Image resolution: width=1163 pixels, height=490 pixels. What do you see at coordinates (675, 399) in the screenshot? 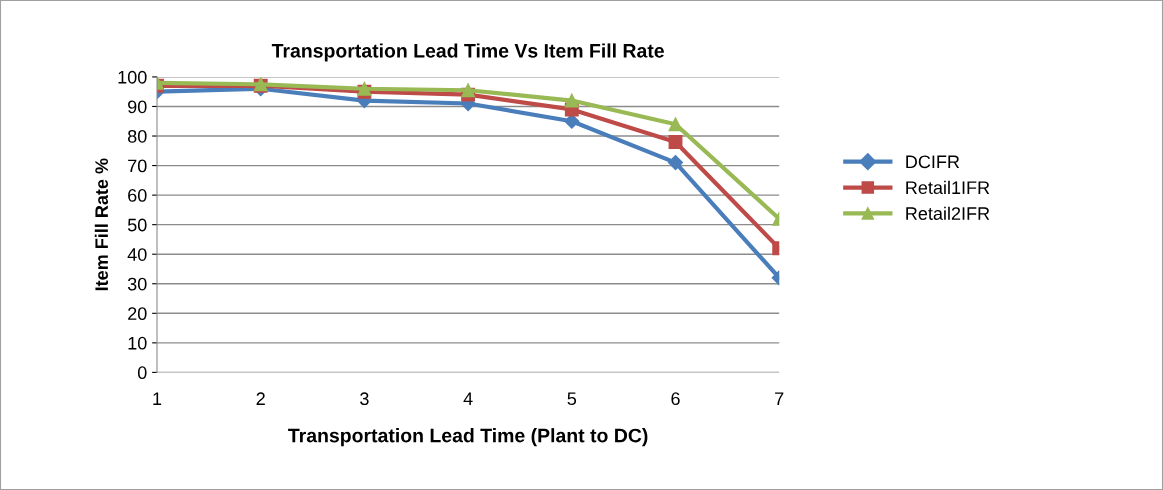
I see `x-tick-label: 6` at bounding box center [675, 399].